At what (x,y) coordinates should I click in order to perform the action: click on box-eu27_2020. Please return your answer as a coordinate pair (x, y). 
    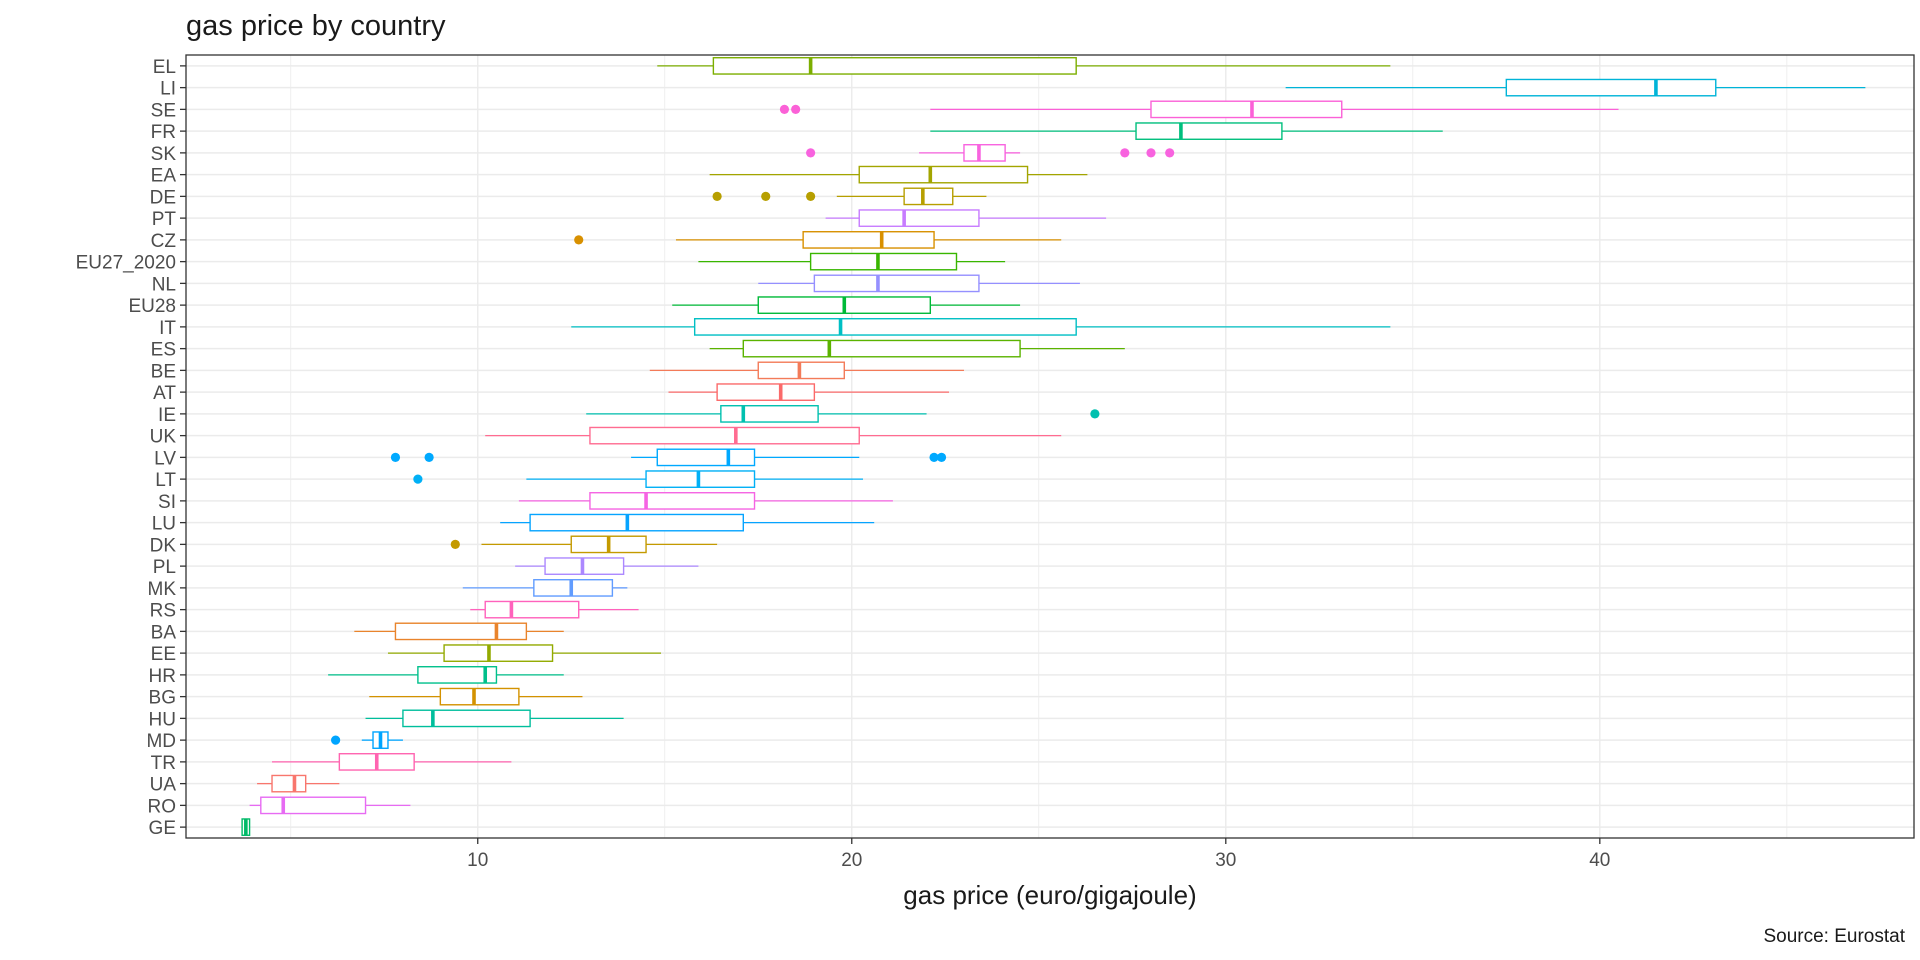
    Looking at the image, I should click on (852, 261).